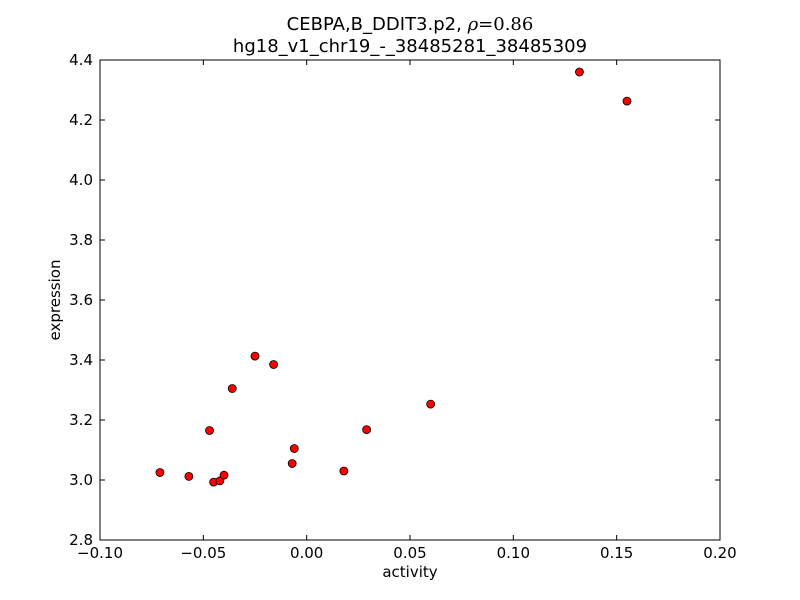 The width and height of the screenshot is (800, 600). Describe the element at coordinates (81, 480) in the screenshot. I see `y-tick-label: 3.0` at that location.